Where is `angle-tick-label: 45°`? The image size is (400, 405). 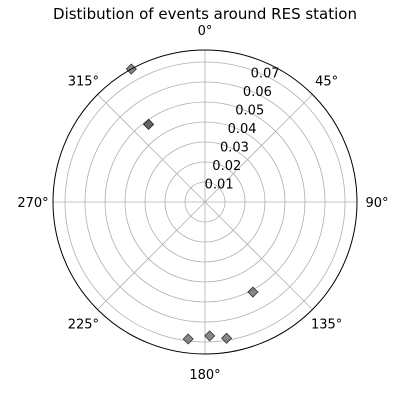 angle-tick-label: 45° is located at coordinates (326, 81).